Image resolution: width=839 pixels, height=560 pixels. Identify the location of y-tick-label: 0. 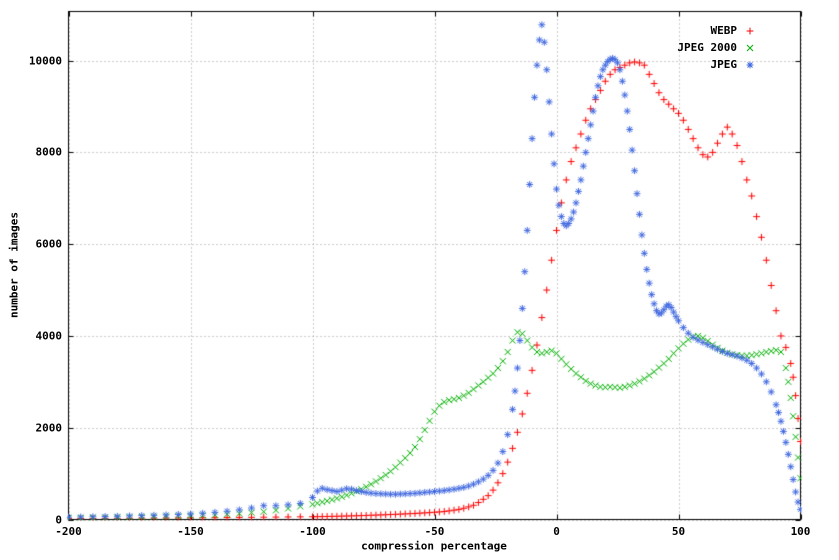
(58, 519).